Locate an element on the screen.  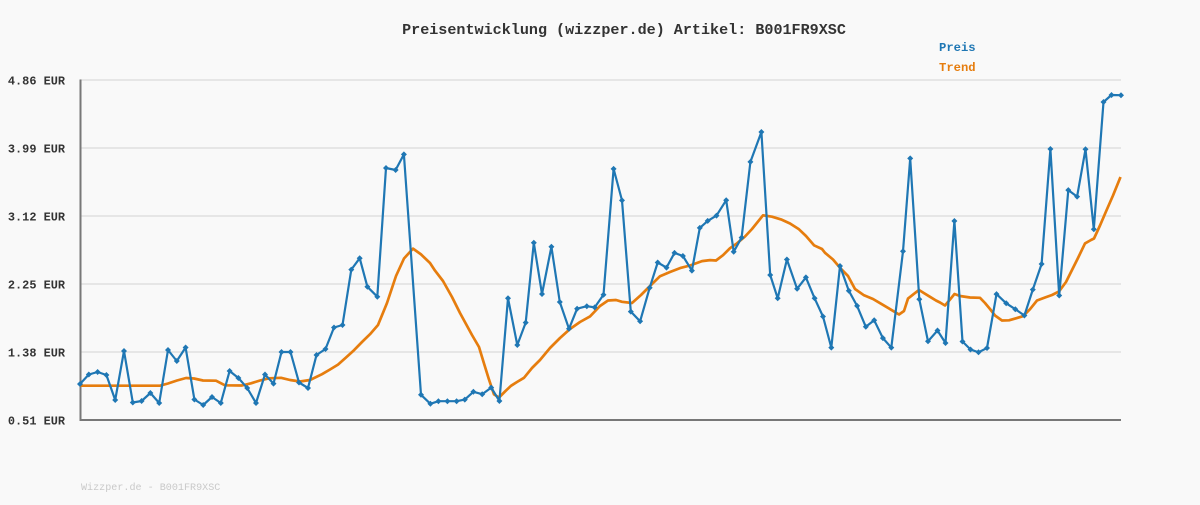
svg-text: 3.12 EUR is located at coordinates (37, 218).